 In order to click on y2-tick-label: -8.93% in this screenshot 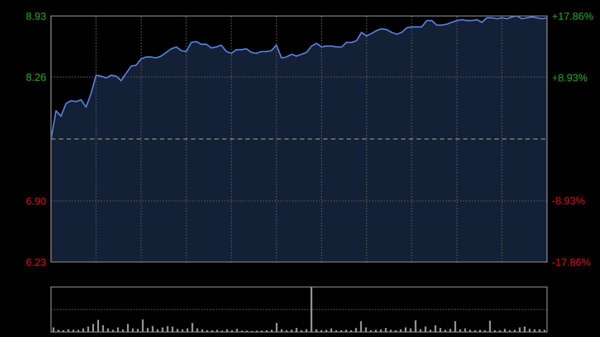, I will do `click(568, 200)`.